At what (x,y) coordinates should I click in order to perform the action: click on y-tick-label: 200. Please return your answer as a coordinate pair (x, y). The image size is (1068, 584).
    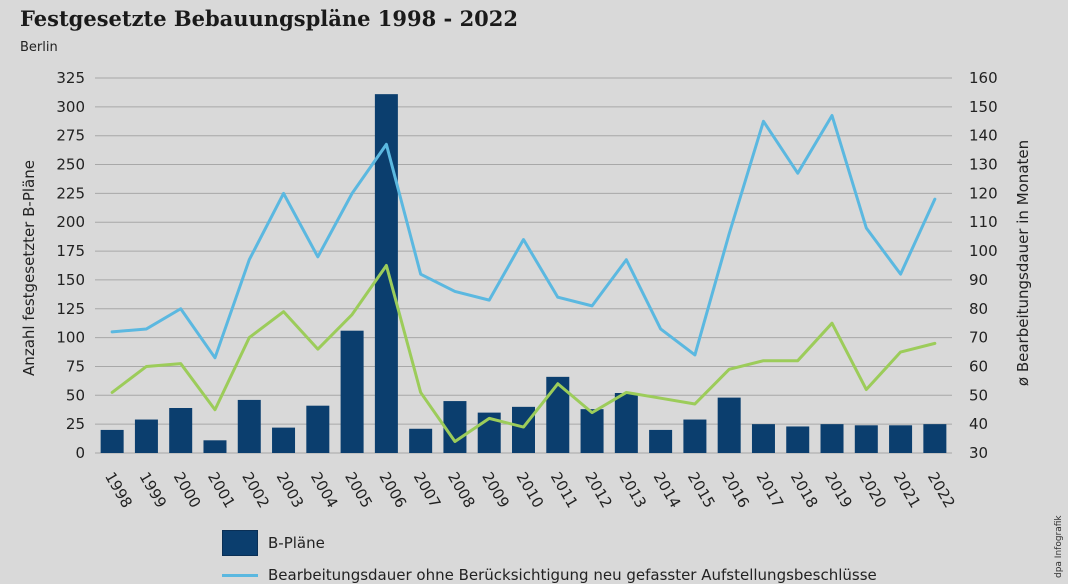
    Looking at the image, I should click on (70, 222).